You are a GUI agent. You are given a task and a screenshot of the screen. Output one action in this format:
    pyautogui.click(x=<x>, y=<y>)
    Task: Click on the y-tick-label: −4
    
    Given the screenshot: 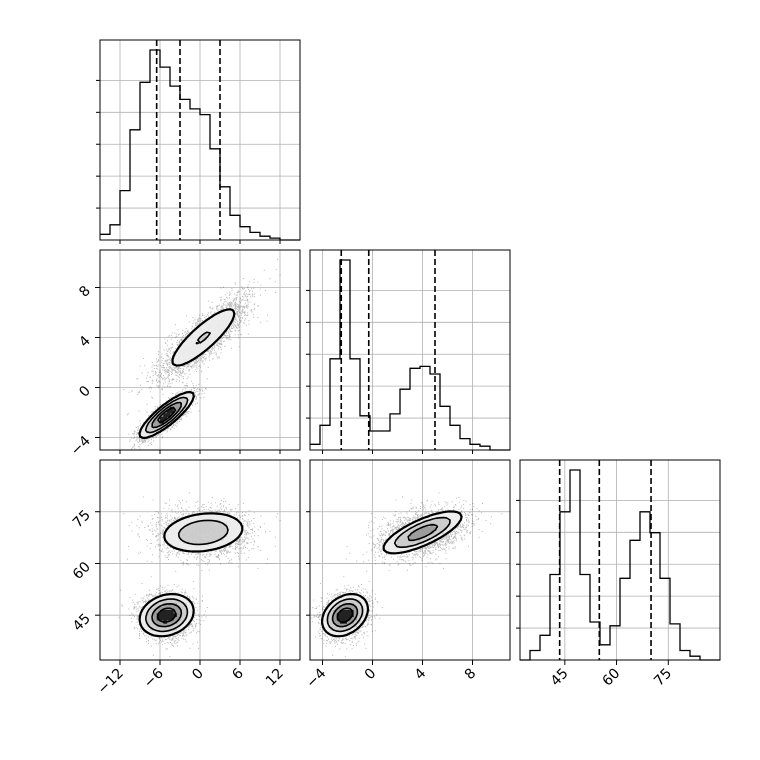 What is the action you would take?
    pyautogui.click(x=81, y=446)
    